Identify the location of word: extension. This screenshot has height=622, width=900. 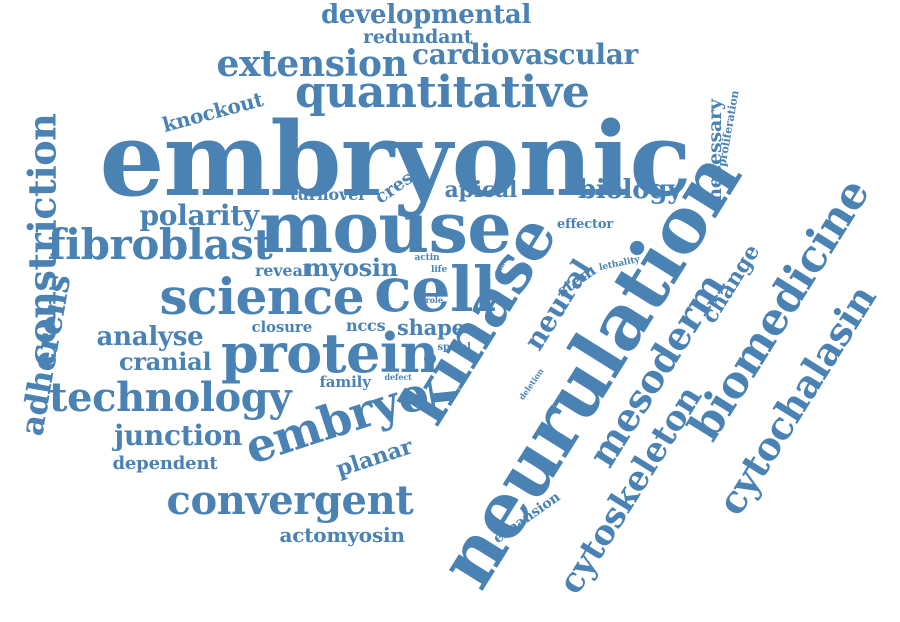
(312, 64).